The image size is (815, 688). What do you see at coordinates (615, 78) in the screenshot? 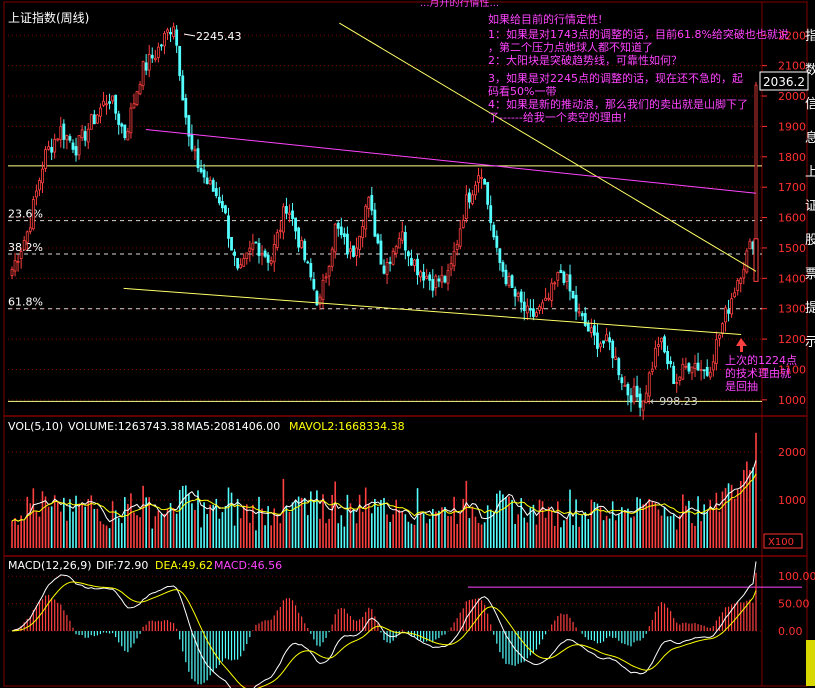
I see `annotation-line: 3，如果是对2245点的调整的话，现在还不急的，起` at bounding box center [615, 78].